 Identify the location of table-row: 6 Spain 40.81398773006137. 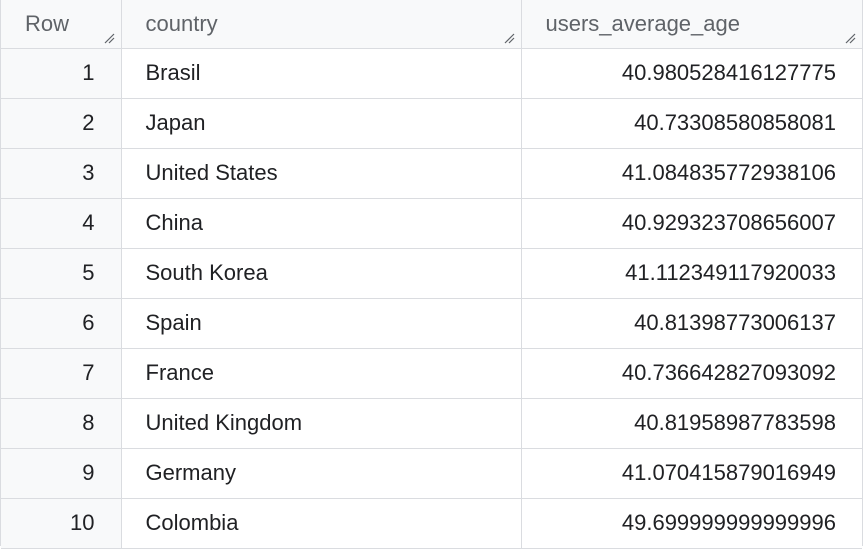
(431, 323).